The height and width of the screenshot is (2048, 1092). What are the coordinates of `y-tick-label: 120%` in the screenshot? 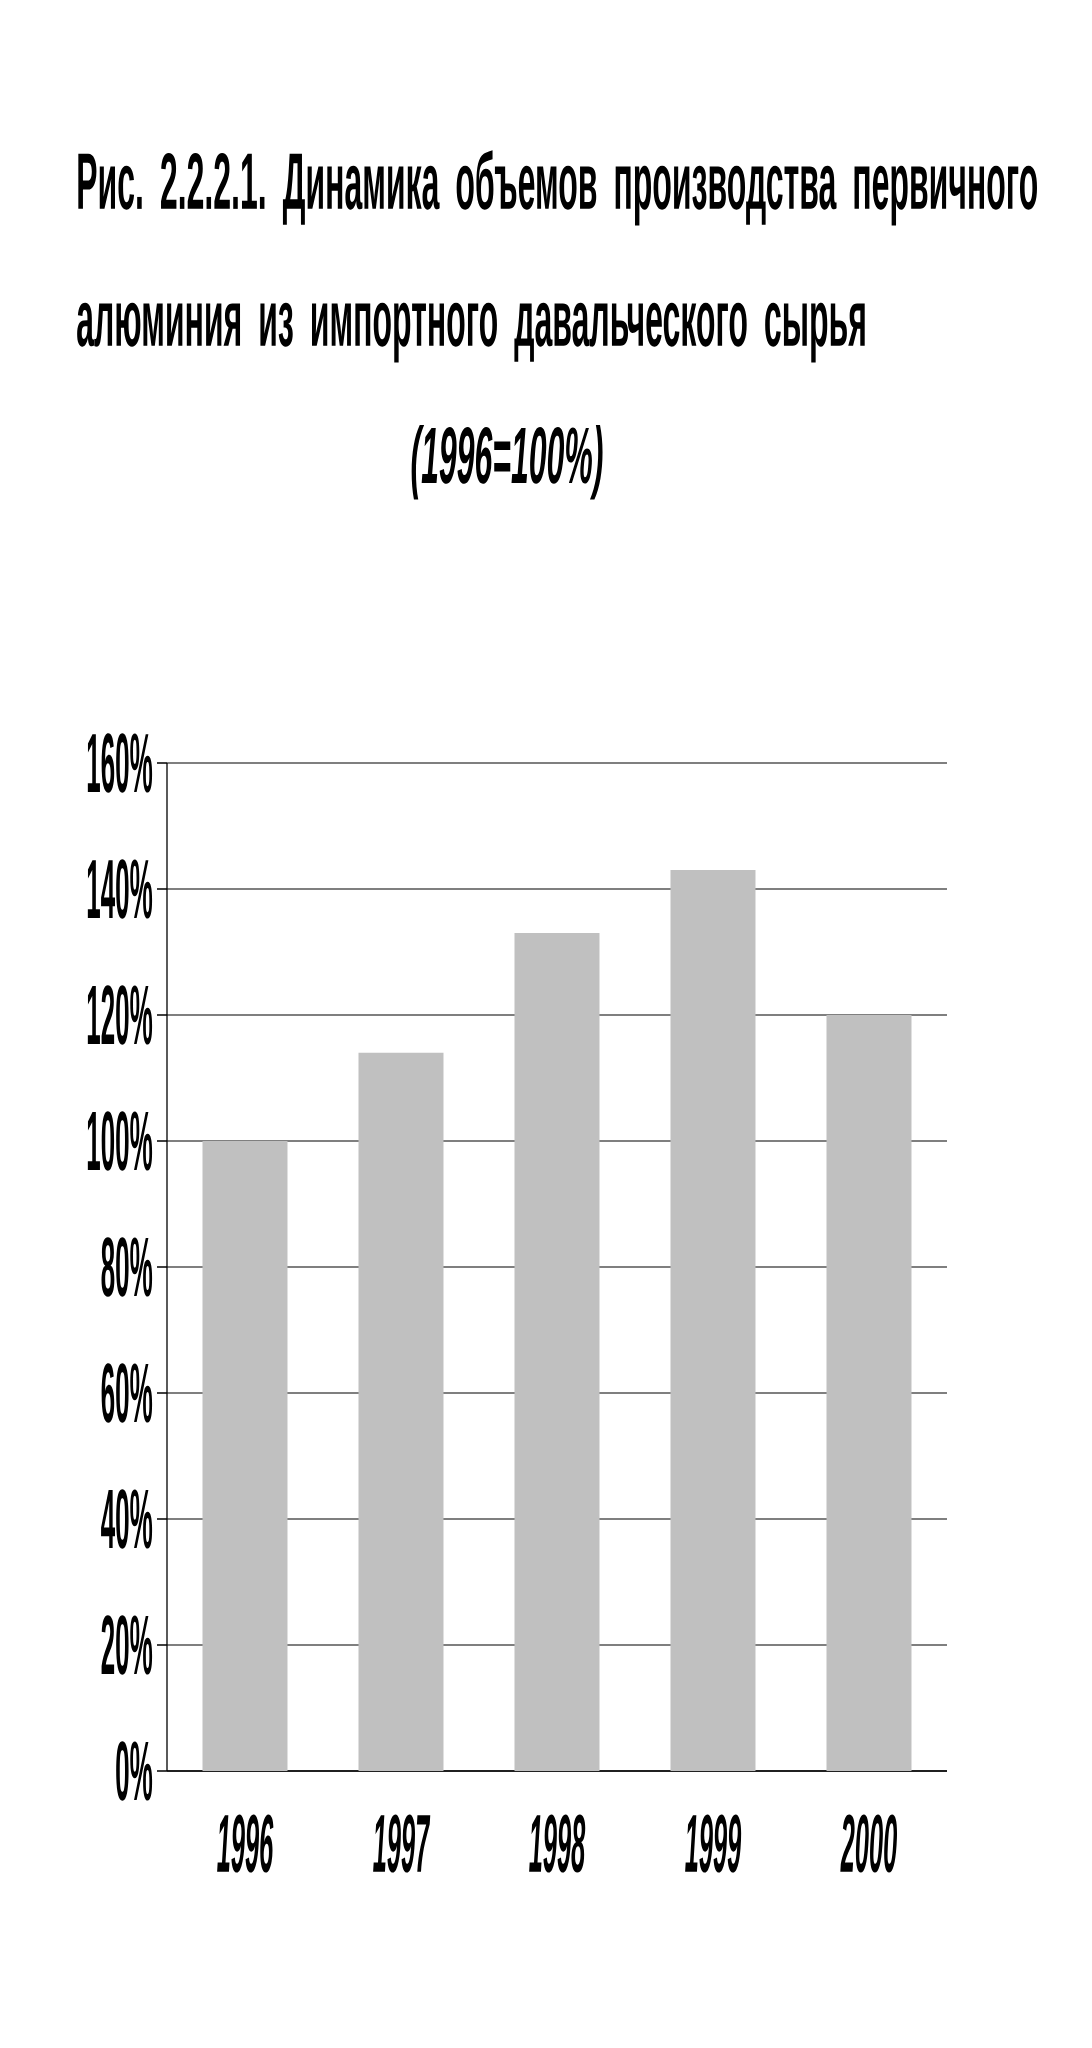 It's located at (120, 1015).